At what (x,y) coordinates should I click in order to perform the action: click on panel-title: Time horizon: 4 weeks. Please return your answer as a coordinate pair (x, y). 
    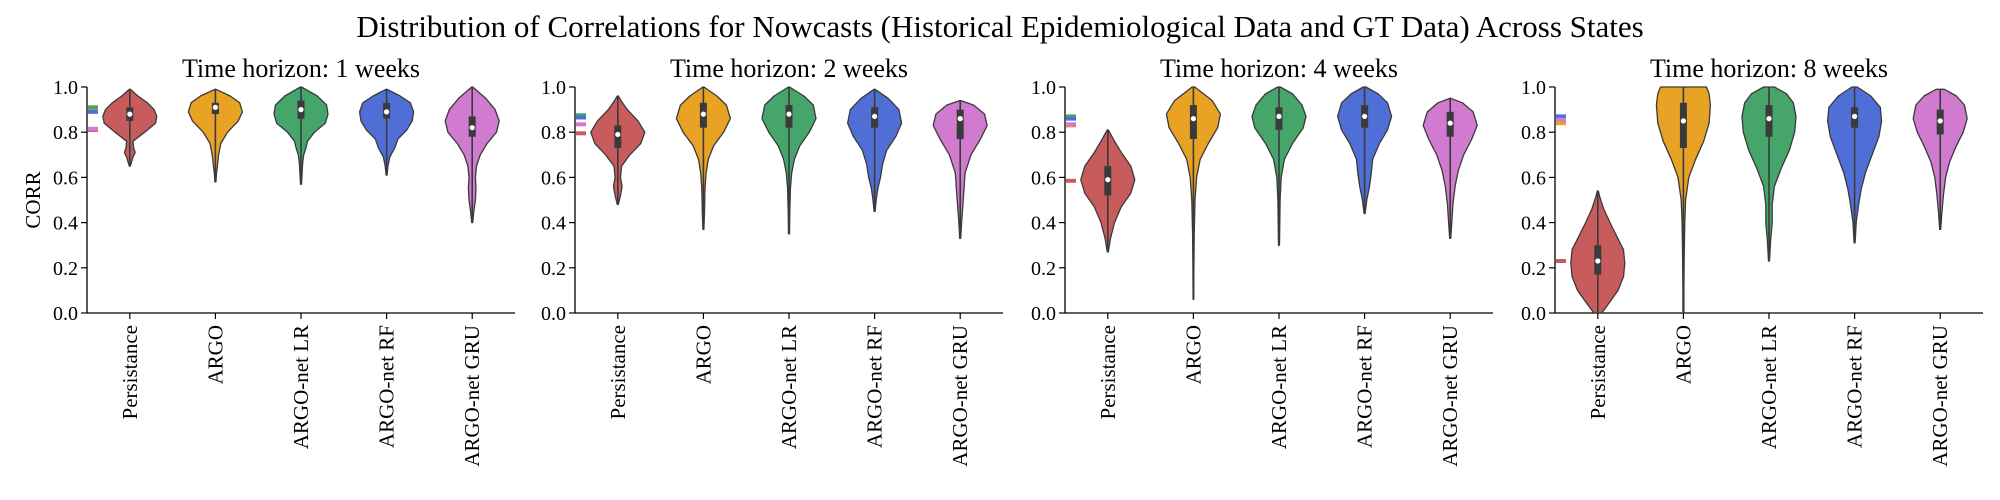
    Looking at the image, I should click on (1279, 68).